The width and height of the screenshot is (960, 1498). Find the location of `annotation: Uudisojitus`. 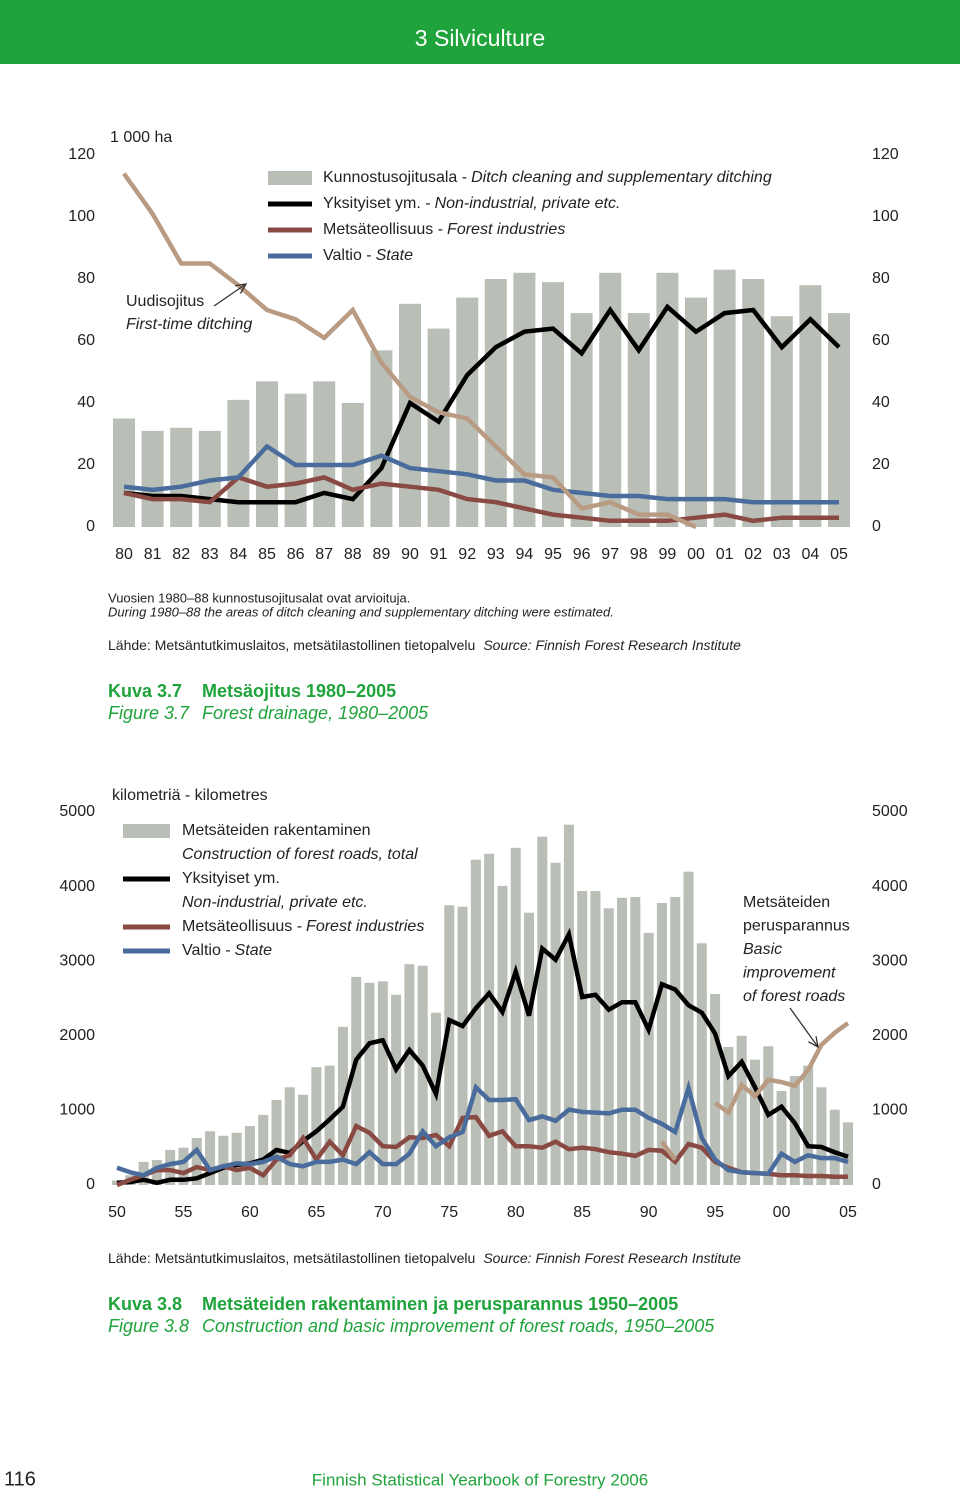

annotation: Uudisojitus is located at coordinates (165, 301).